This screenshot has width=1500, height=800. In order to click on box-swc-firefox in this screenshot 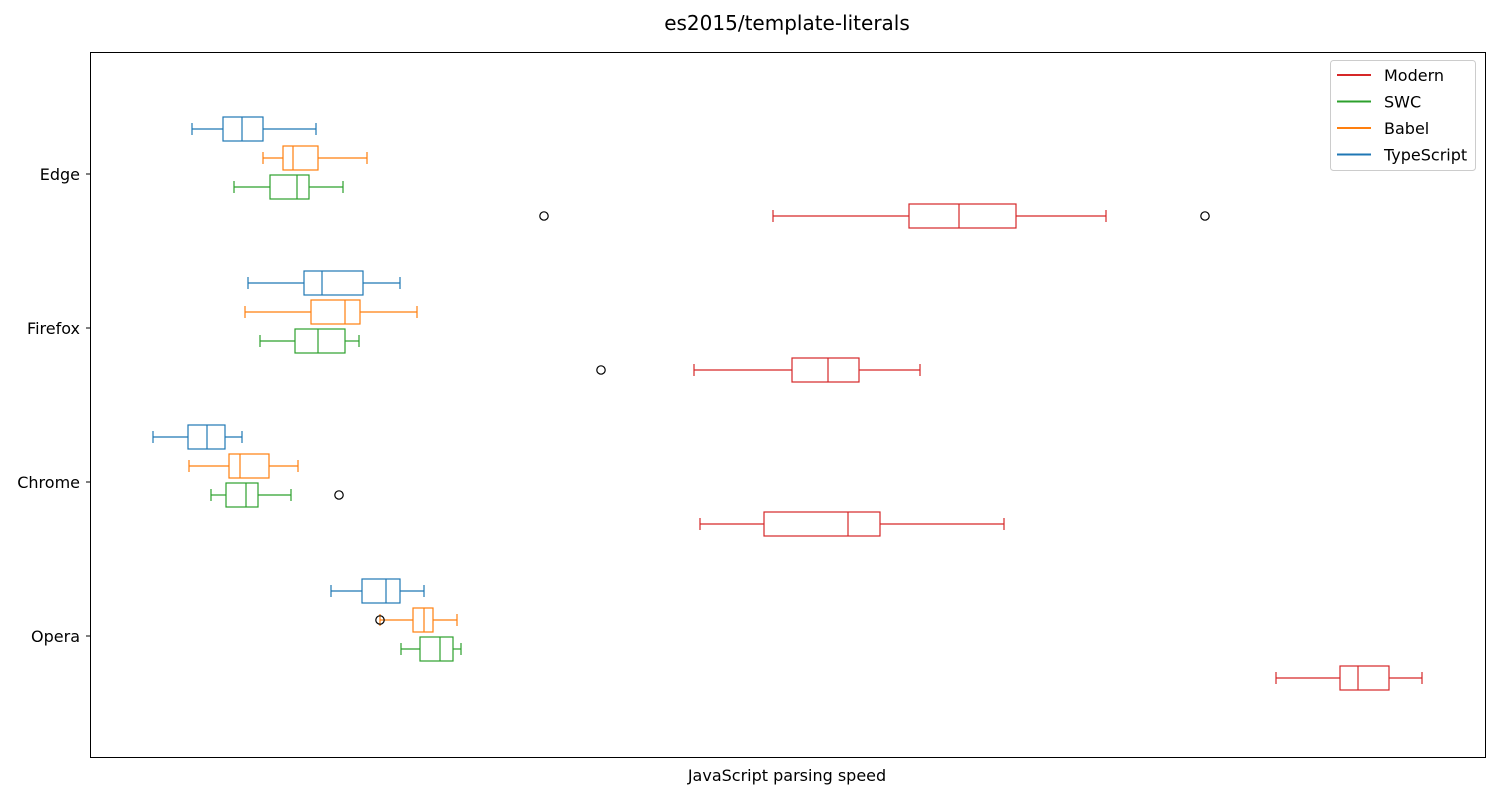, I will do `click(309, 341)`.